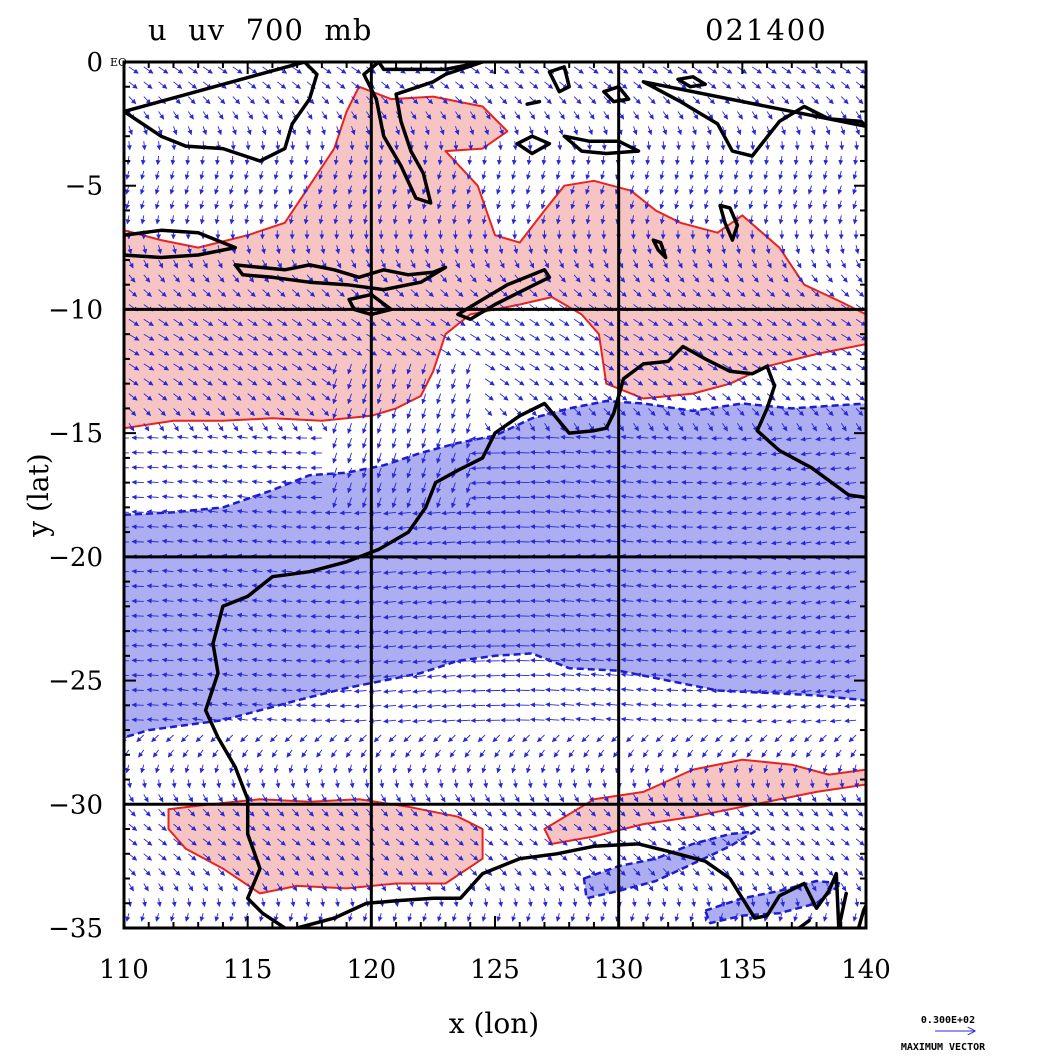  What do you see at coordinates (75, 434) in the screenshot?
I see `y-tick-label: −15` at bounding box center [75, 434].